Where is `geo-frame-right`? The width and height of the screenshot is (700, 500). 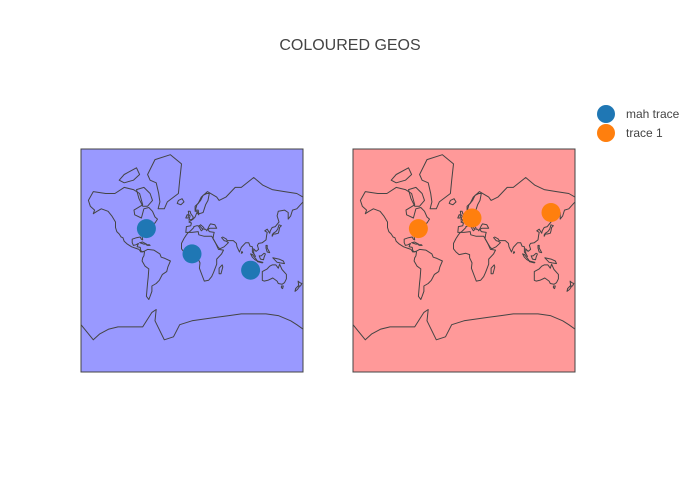
geo-frame-right is located at coordinates (464, 260).